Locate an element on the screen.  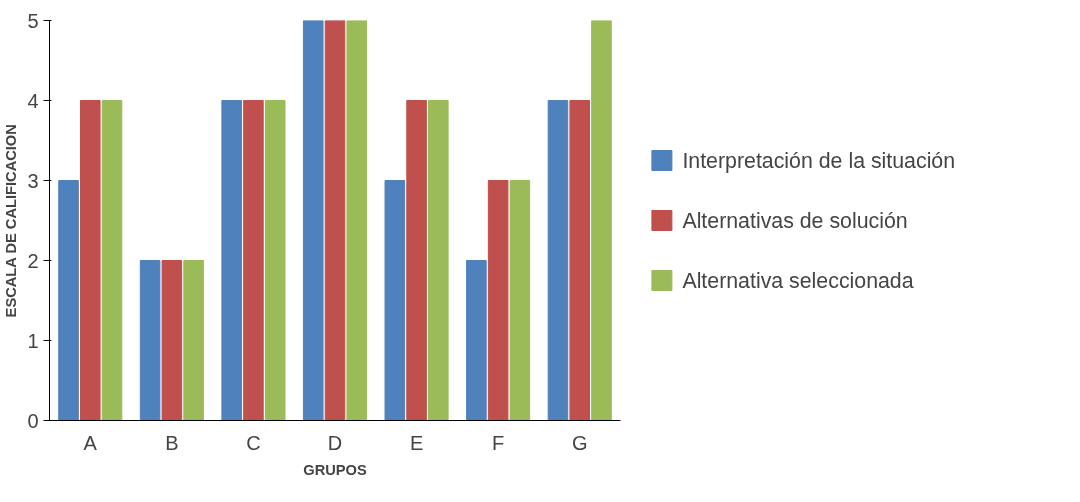
x-tick-label: B is located at coordinates (172, 442).